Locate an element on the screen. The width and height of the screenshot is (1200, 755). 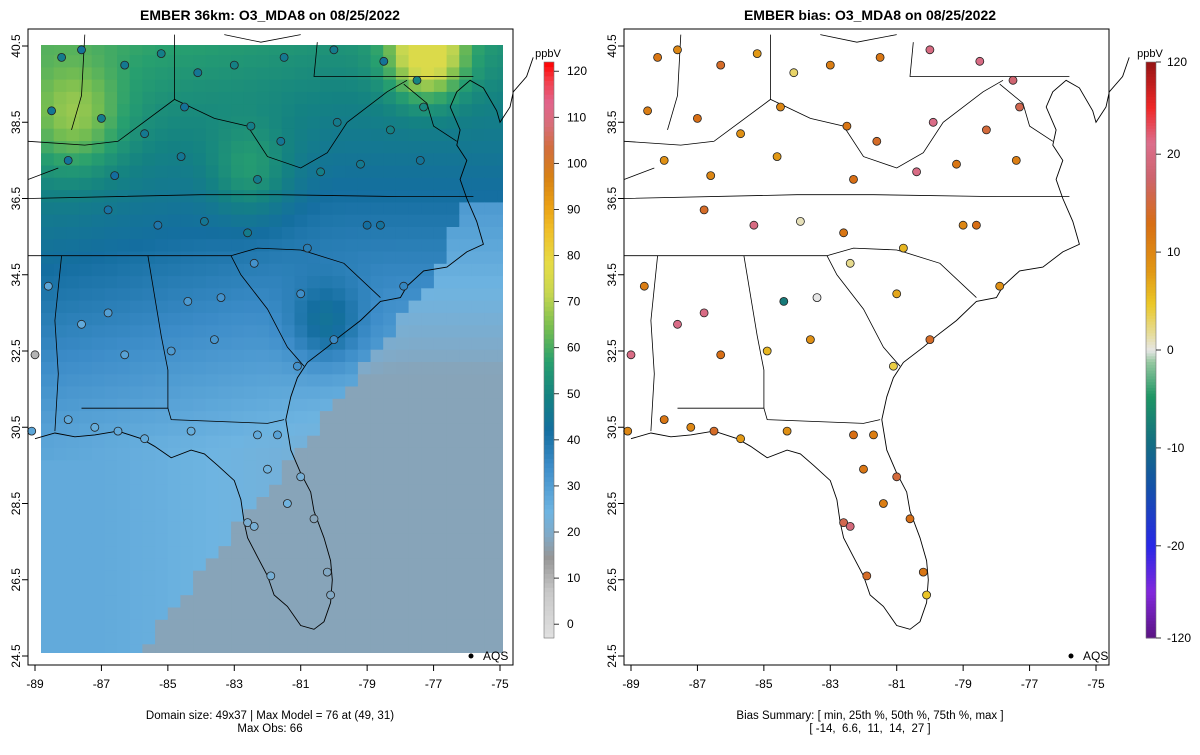
bias-site-marker is located at coordinates (664, 160).